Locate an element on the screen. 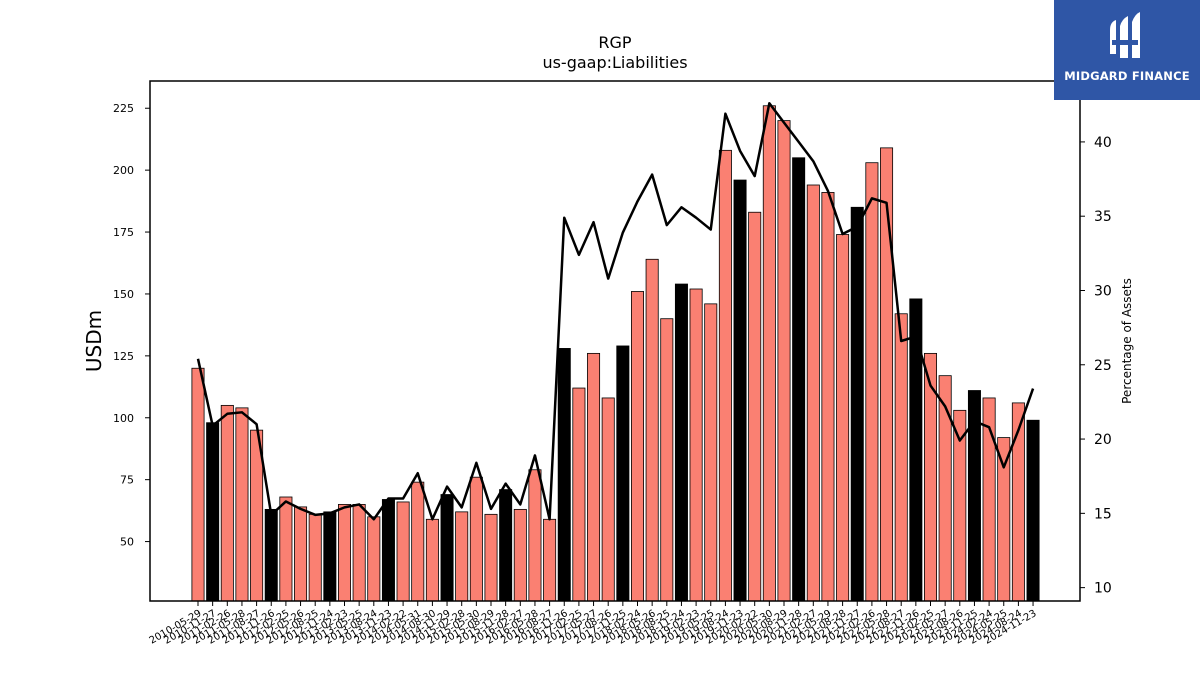  y2-tick-label: 15 is located at coordinates (1103, 514).